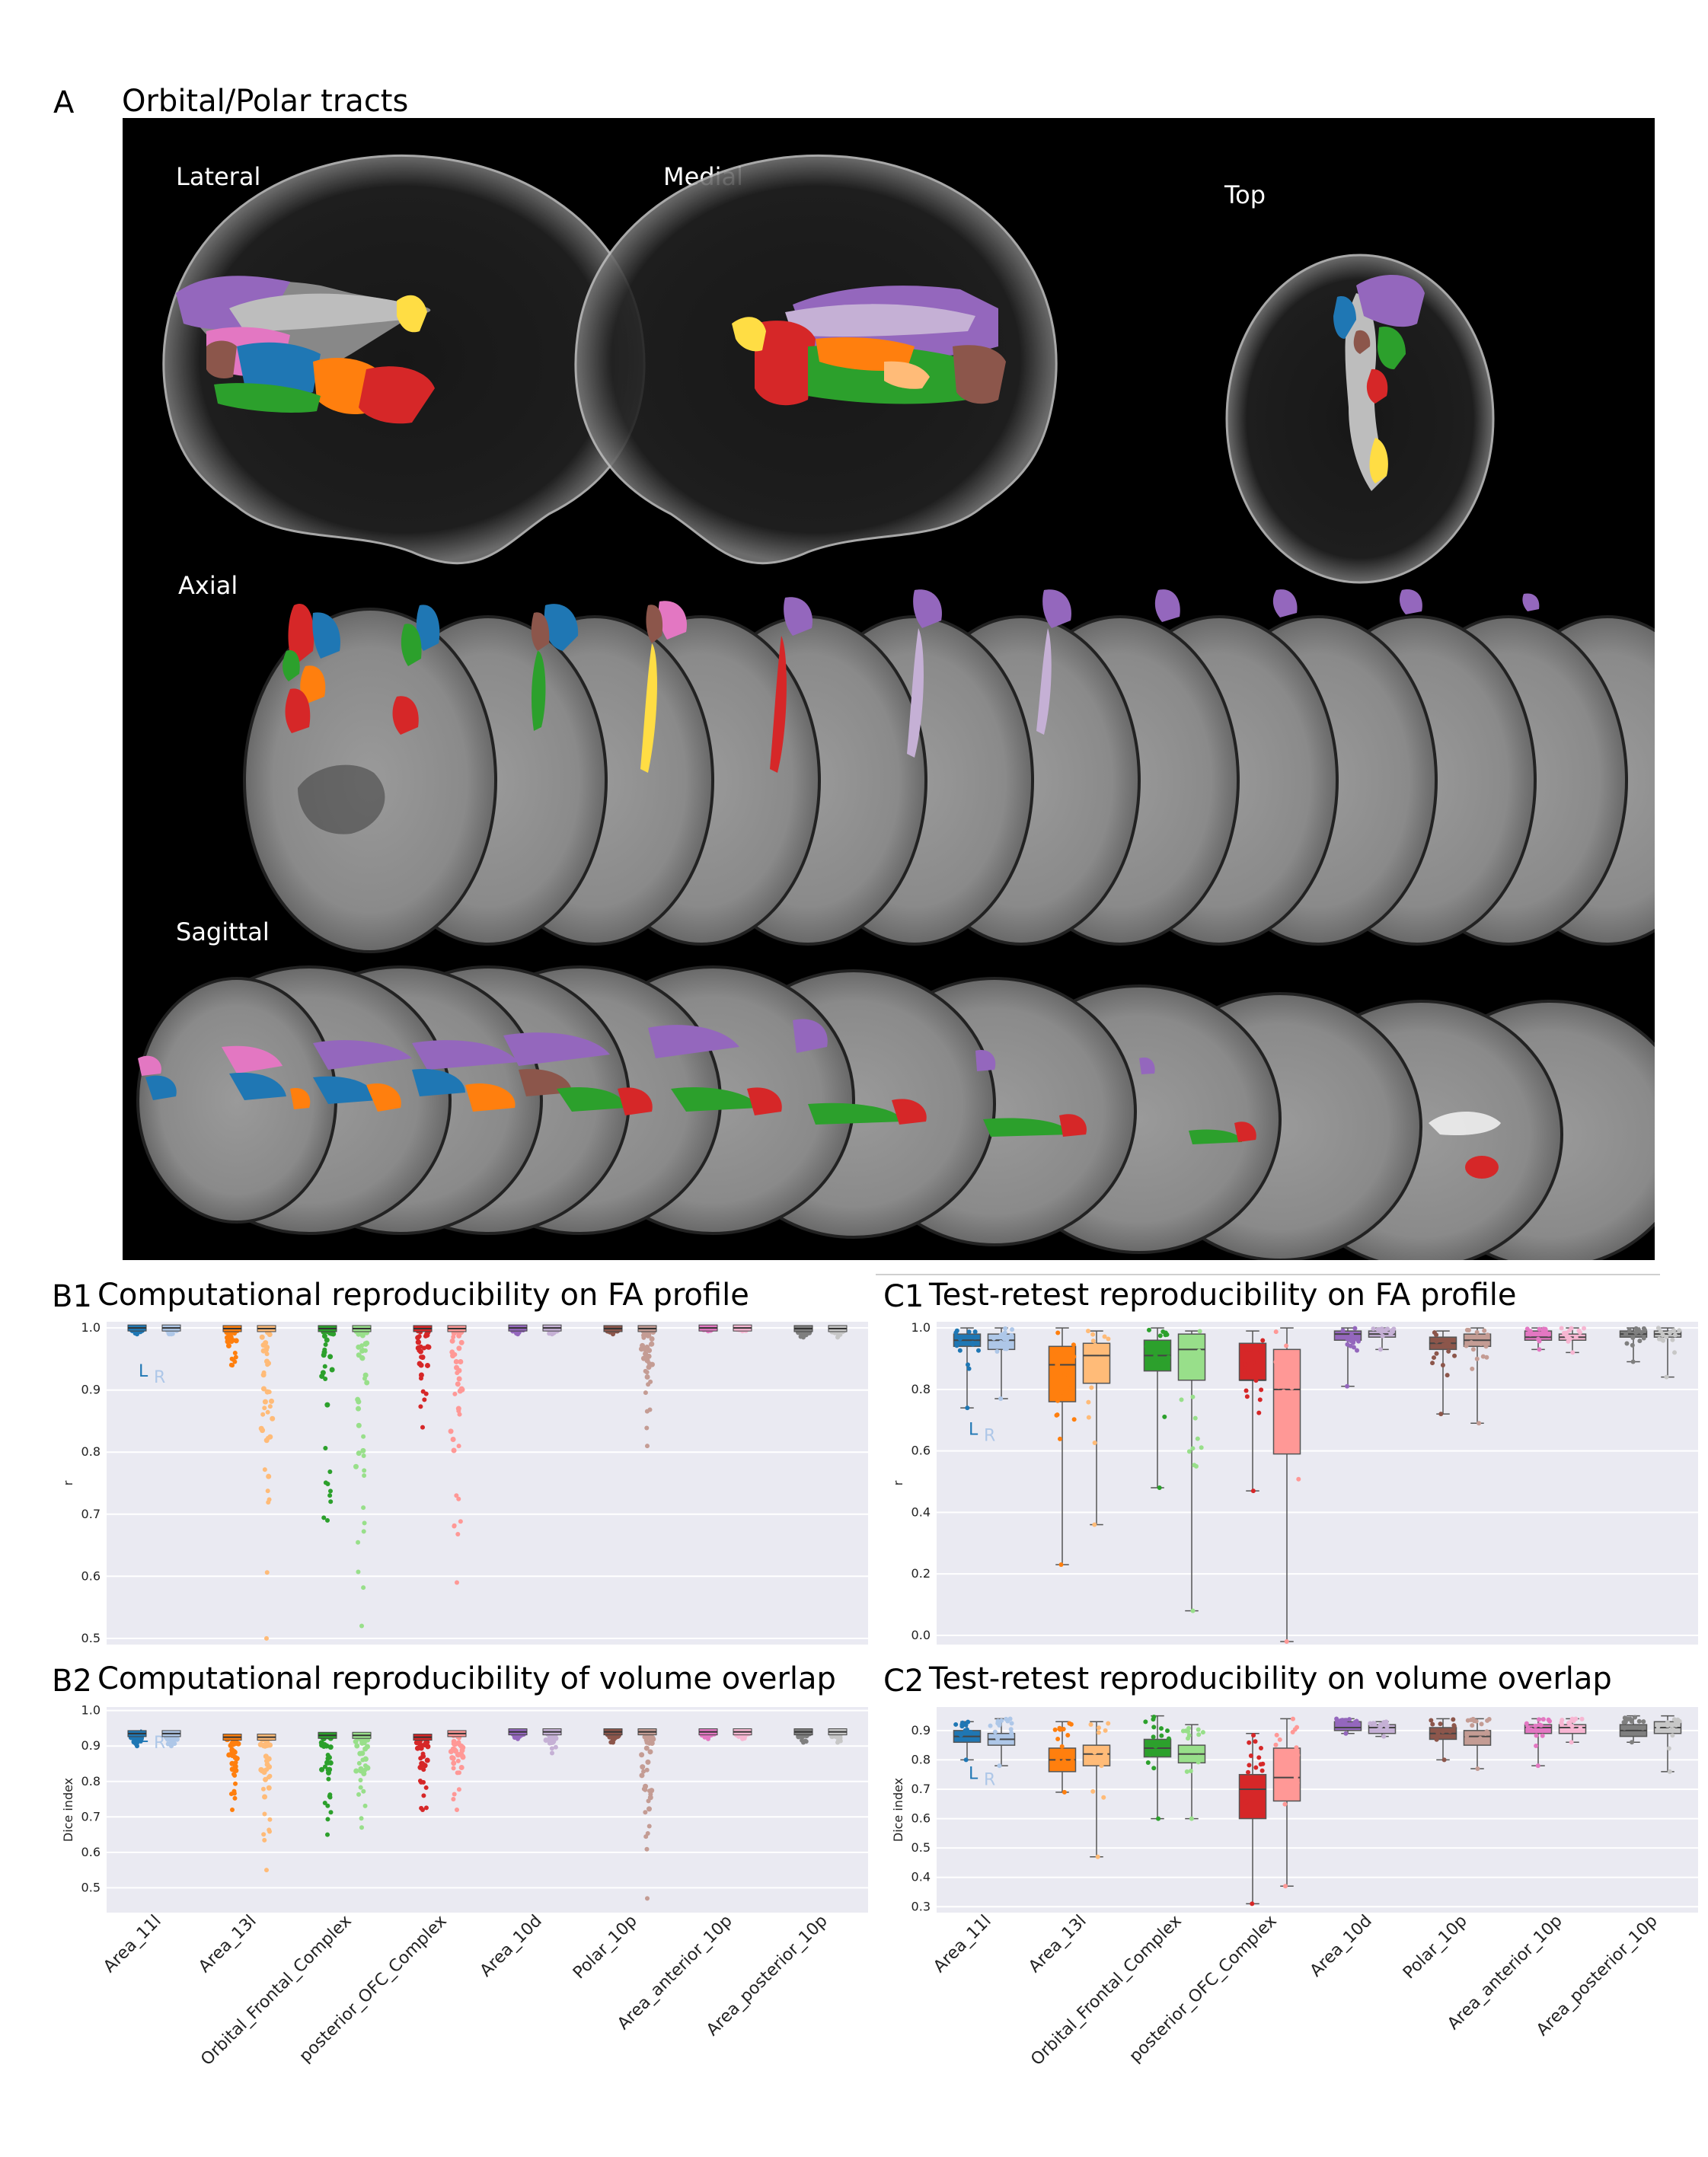  What do you see at coordinates (68, 1482) in the screenshot?
I see `y-axis-label: r` at bounding box center [68, 1482].